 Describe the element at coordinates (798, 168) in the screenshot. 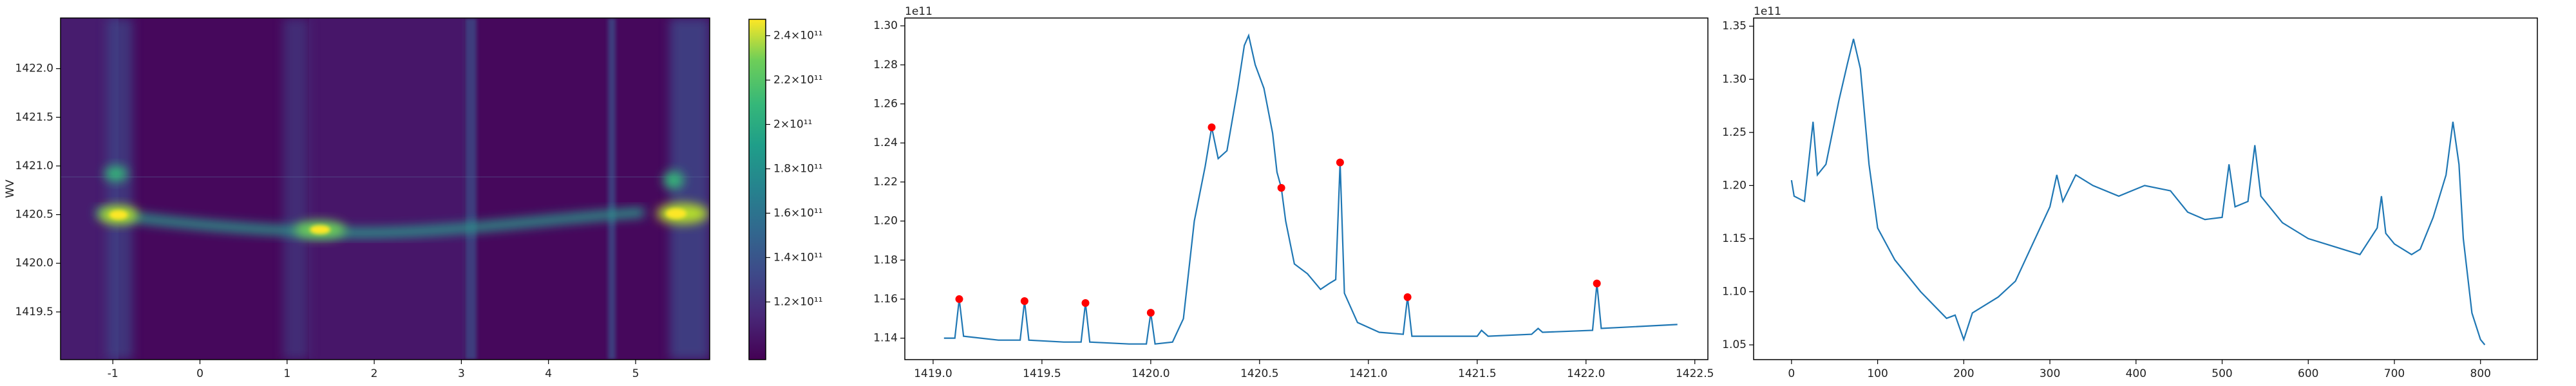

I see `colorbar-tick-label: 1.8×10¹¹` at that location.